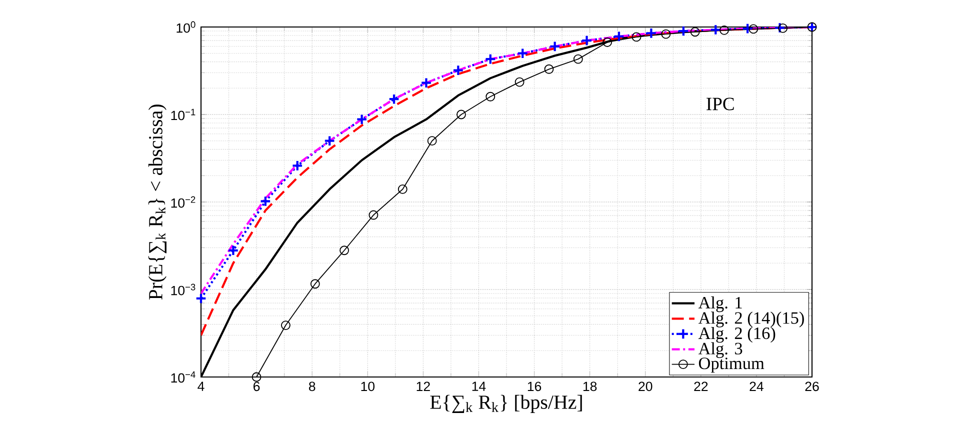  What do you see at coordinates (720, 304) in the screenshot?
I see `legend-label: Alg. 1` at bounding box center [720, 304].